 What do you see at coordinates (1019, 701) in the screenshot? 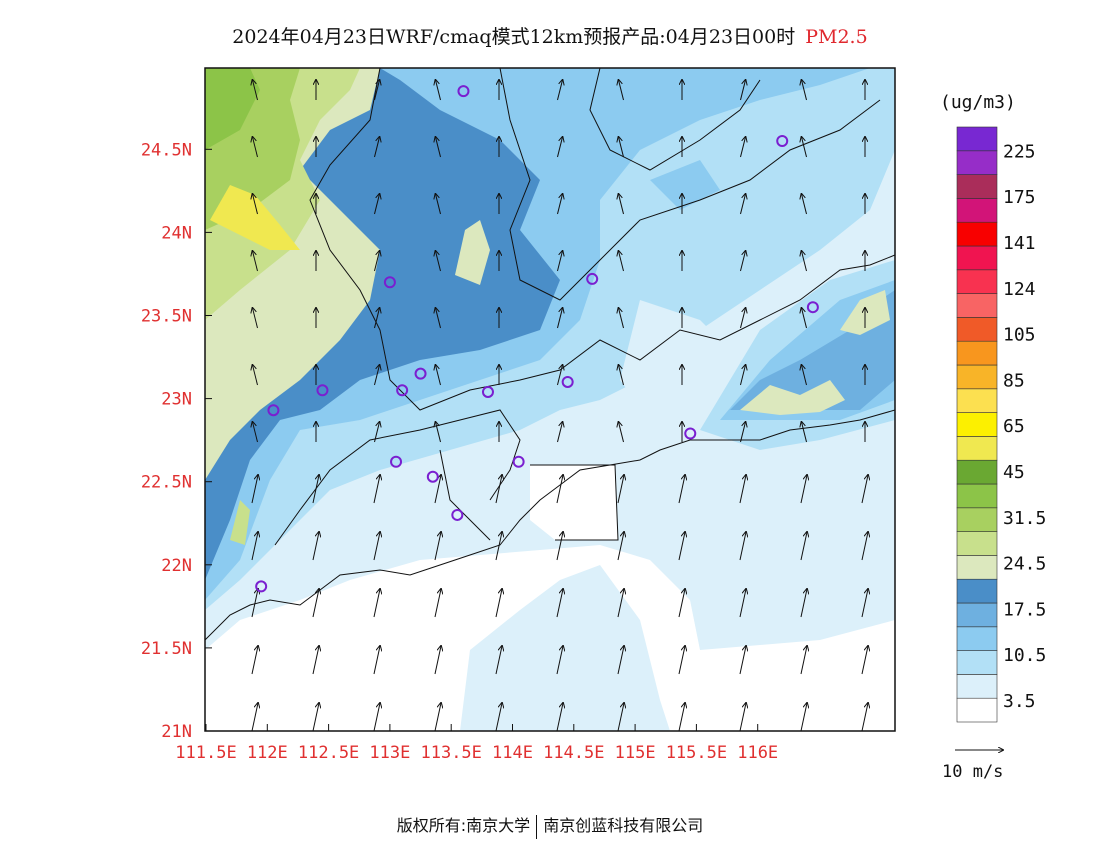
I see `colorbar-label: 3.5` at bounding box center [1019, 701].